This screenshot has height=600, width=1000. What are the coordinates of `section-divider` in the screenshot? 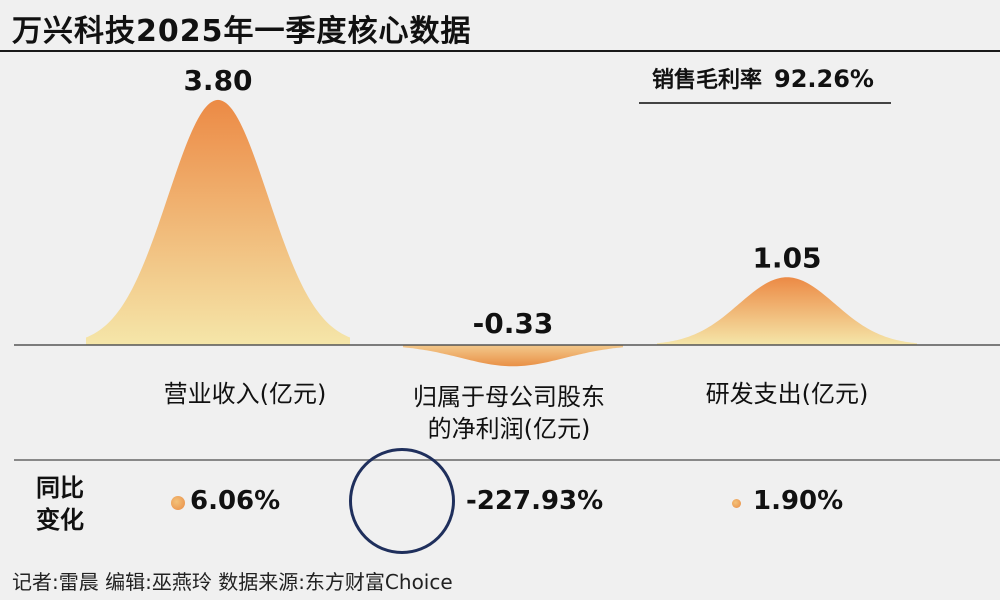 It's located at (507, 460).